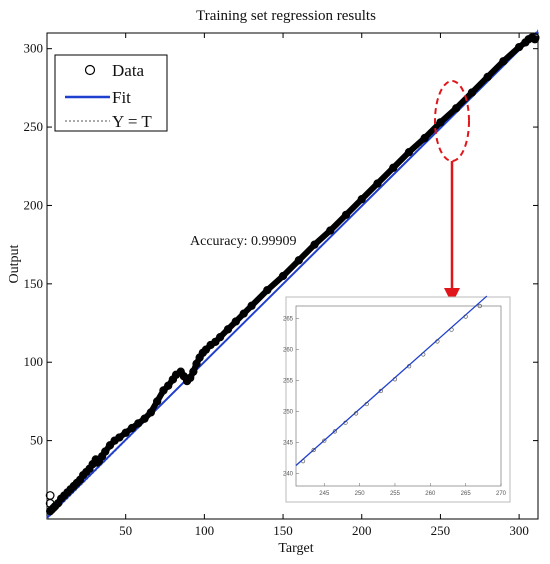 The height and width of the screenshot is (564, 550). Describe the element at coordinates (34, 361) in the screenshot. I see `y-tick-label: 100` at that location.